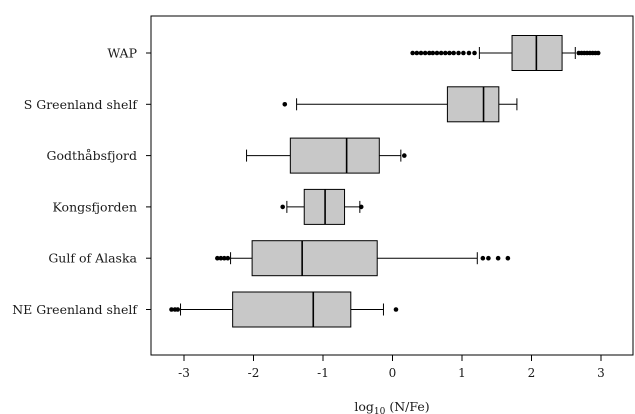  Describe the element at coordinates (323, 373) in the screenshot. I see `x-tick-label: -1` at that location.